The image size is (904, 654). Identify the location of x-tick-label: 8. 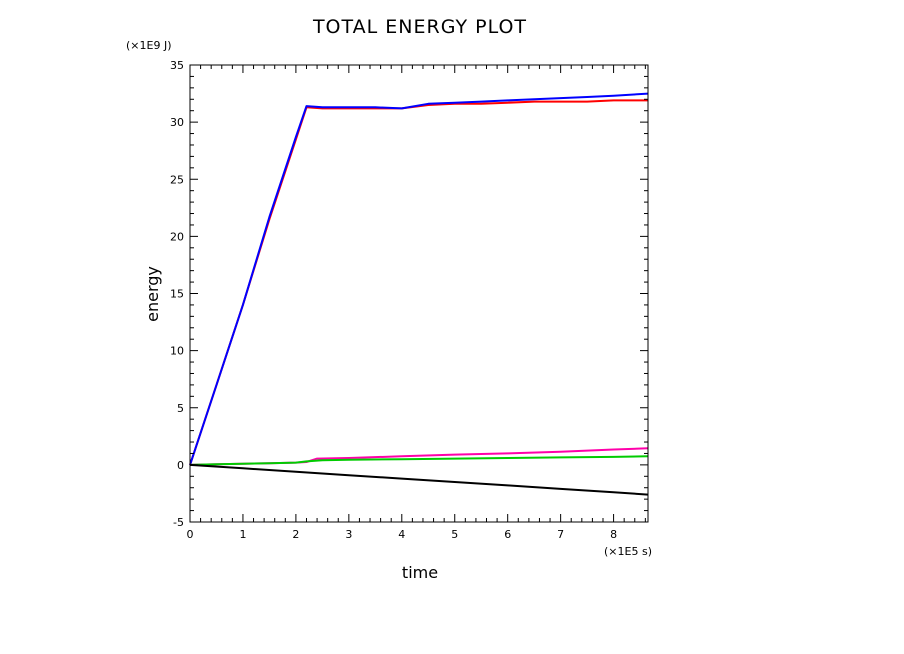
(613, 534).